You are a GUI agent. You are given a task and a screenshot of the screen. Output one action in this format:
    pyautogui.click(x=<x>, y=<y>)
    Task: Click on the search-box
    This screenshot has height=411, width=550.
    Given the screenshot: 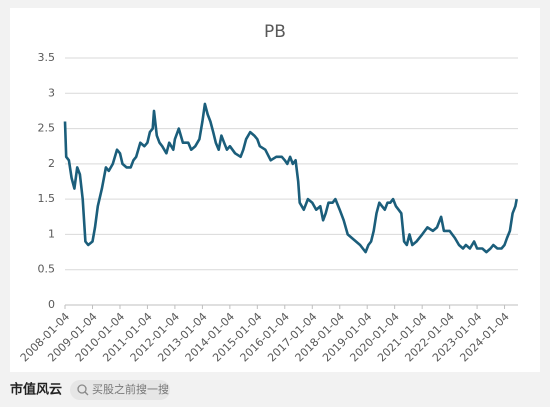 What is the action you would take?
    pyautogui.click(x=120, y=390)
    